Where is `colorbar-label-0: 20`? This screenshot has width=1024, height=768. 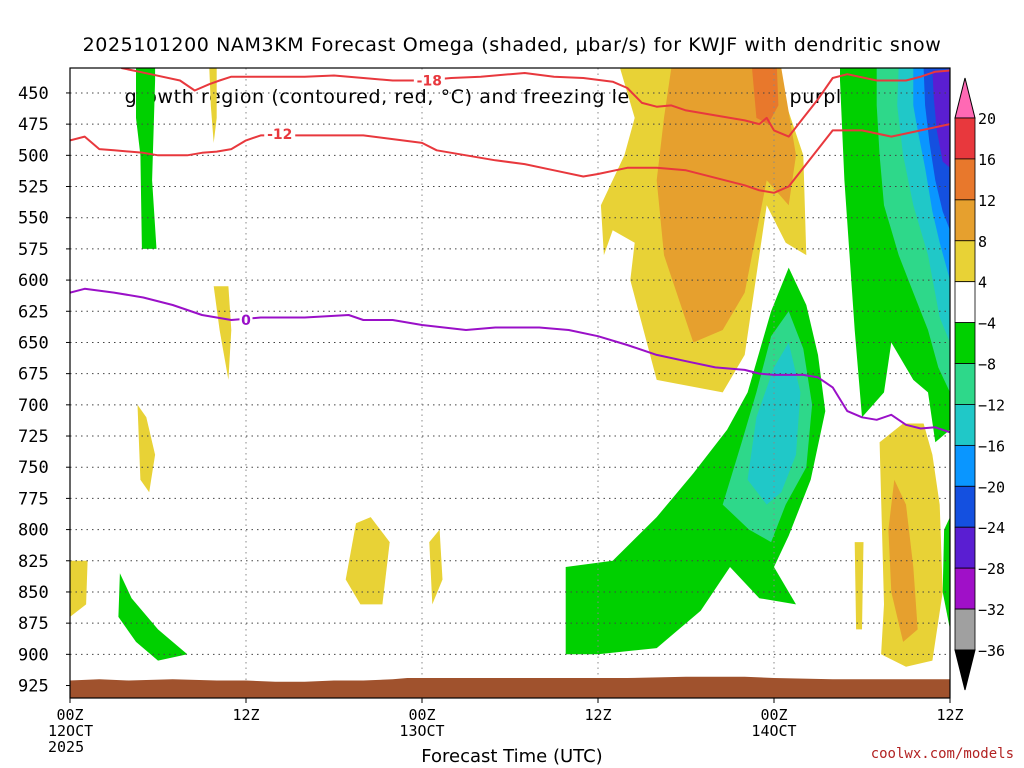
colorbar-label-0: 20 is located at coordinates (987, 119).